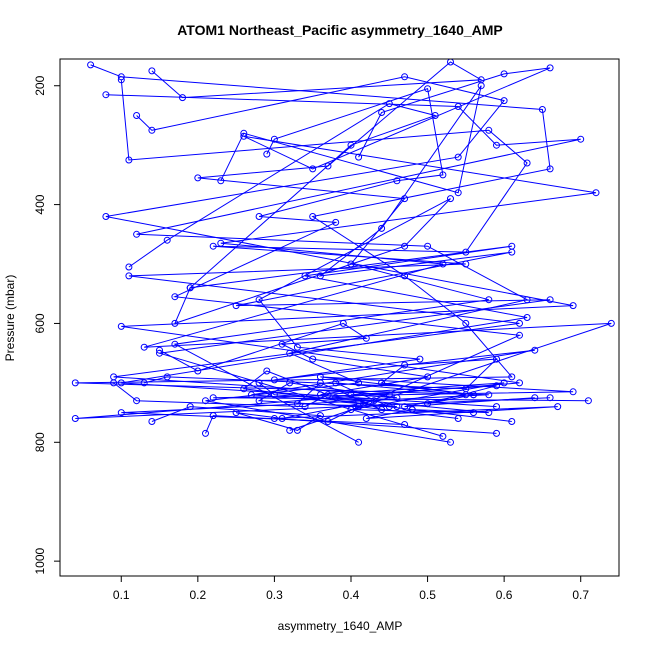  I want to click on y-axis: 200 400 600 800 1000, so click(46, 324).